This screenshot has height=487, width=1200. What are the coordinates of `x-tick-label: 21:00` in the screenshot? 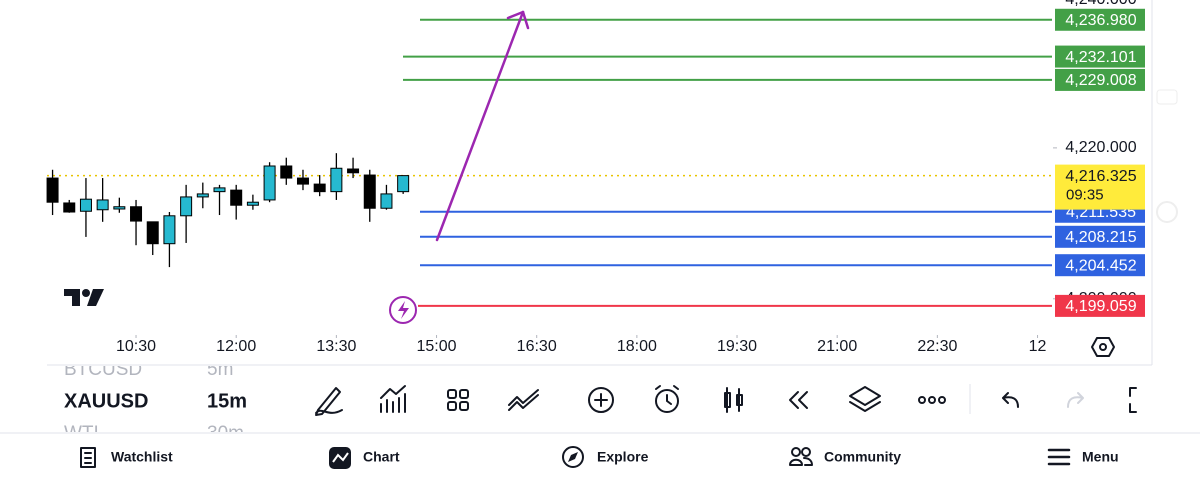 It's located at (837, 346).